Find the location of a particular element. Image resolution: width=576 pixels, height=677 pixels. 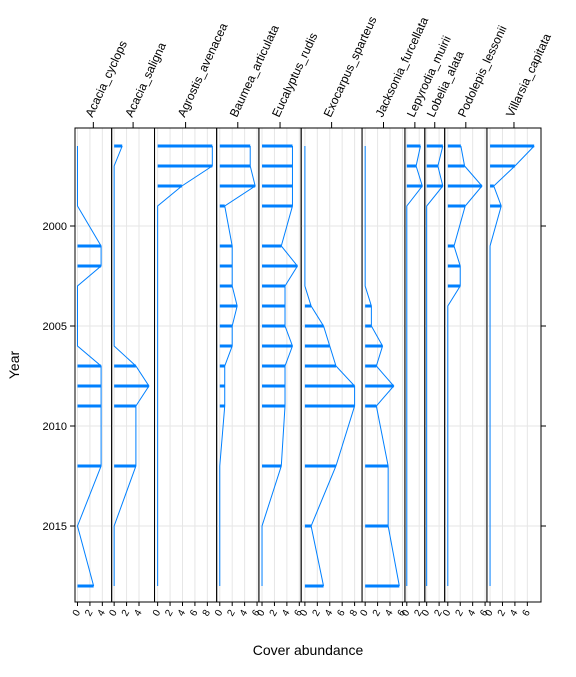

x-tick-label: 8 is located at coordinates (354, 613).